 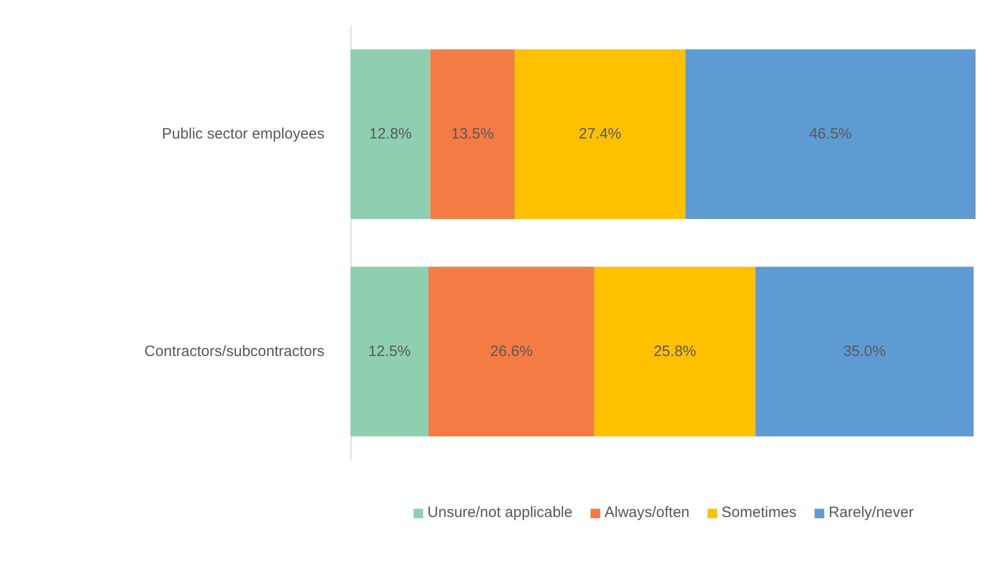 I want to click on data-label: 46.5%, so click(x=830, y=134).